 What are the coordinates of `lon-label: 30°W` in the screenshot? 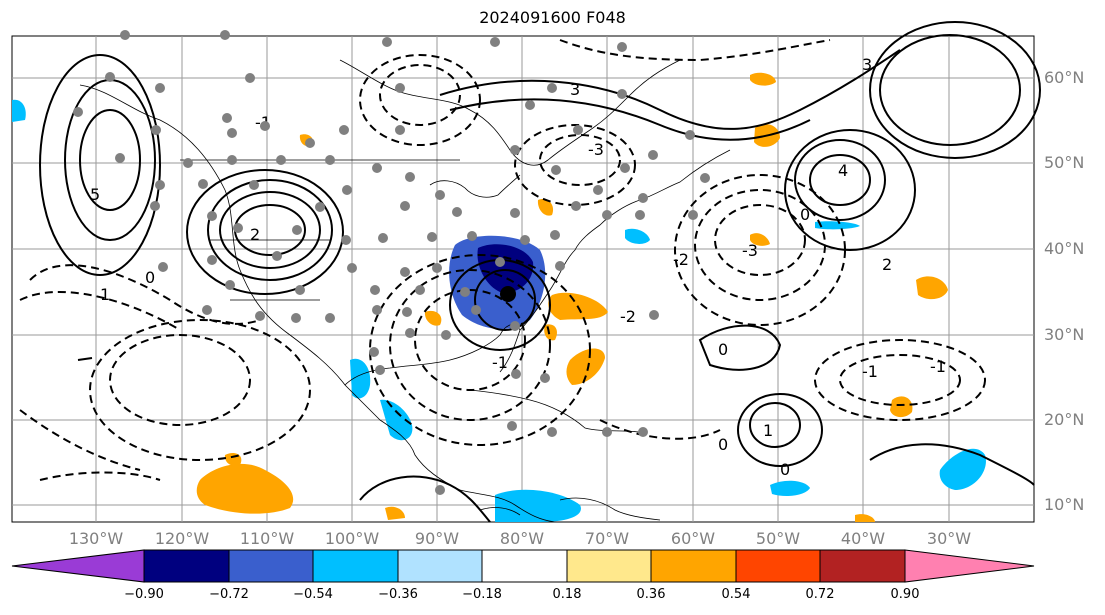 It's located at (949, 538).